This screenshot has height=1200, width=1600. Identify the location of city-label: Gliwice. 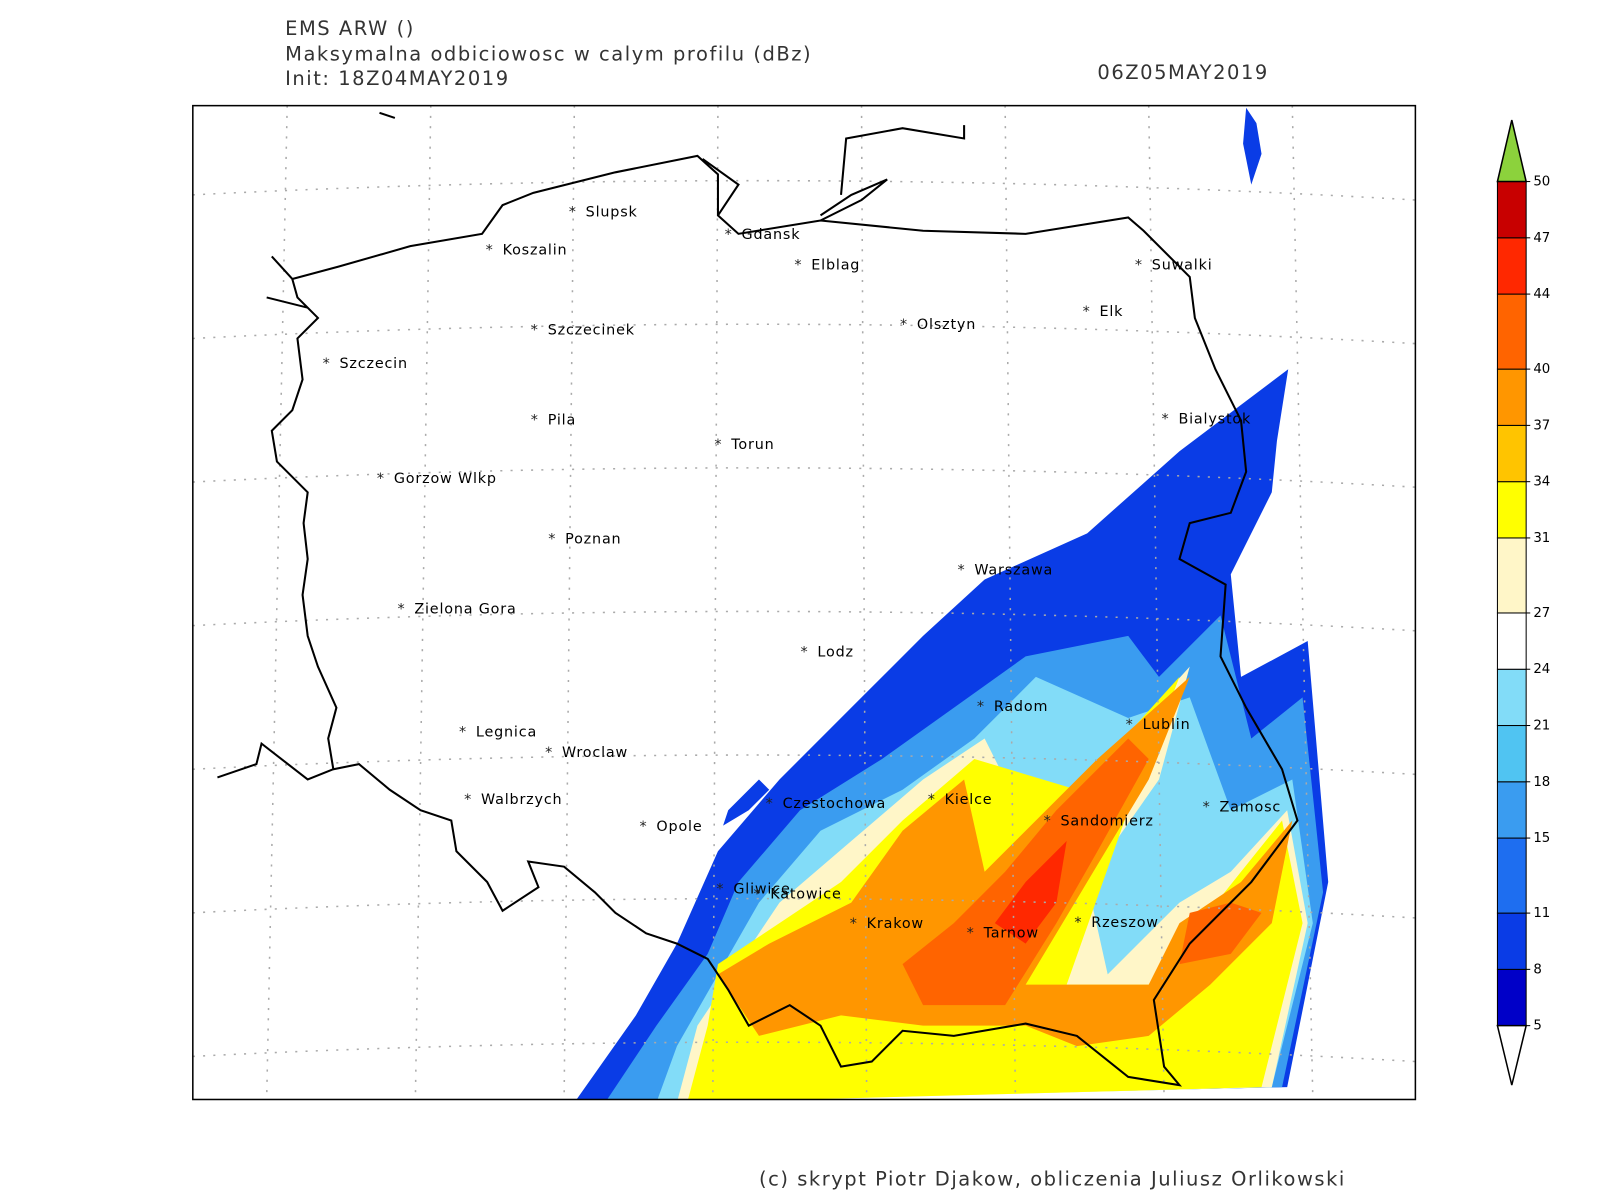
(761, 889).